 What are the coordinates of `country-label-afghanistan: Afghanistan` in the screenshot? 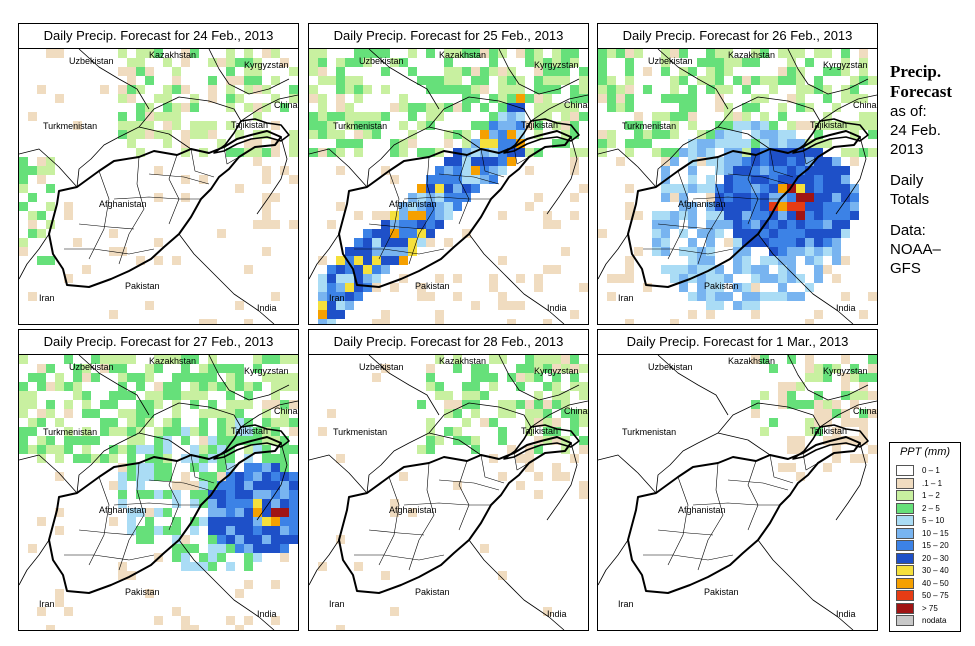 It's located at (123, 204).